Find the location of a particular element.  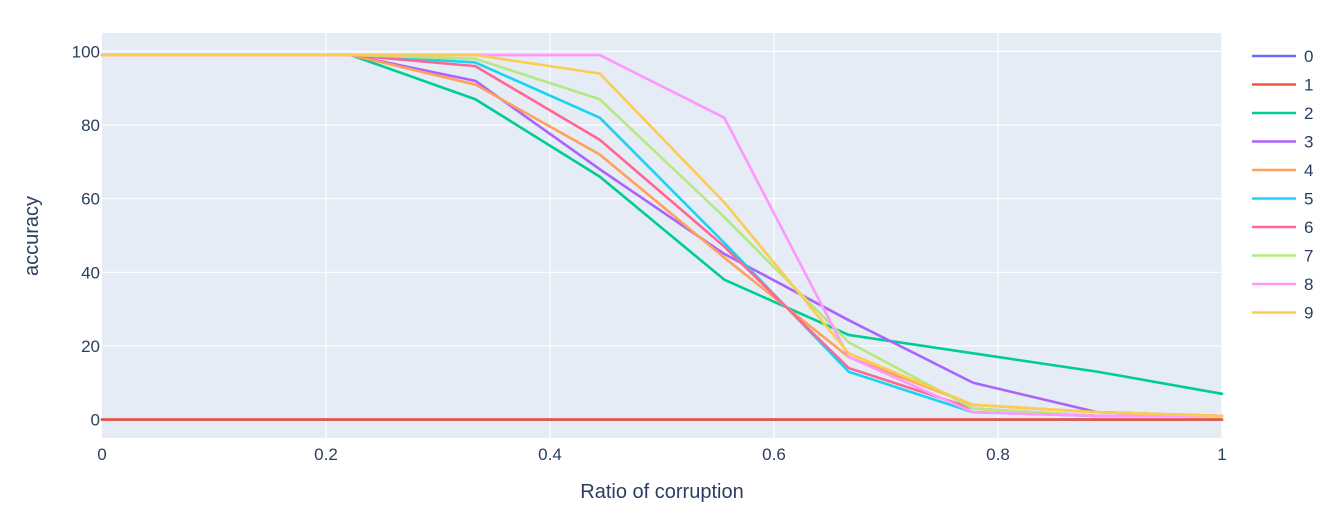

y-tick-label: 100 is located at coordinates (86, 51).